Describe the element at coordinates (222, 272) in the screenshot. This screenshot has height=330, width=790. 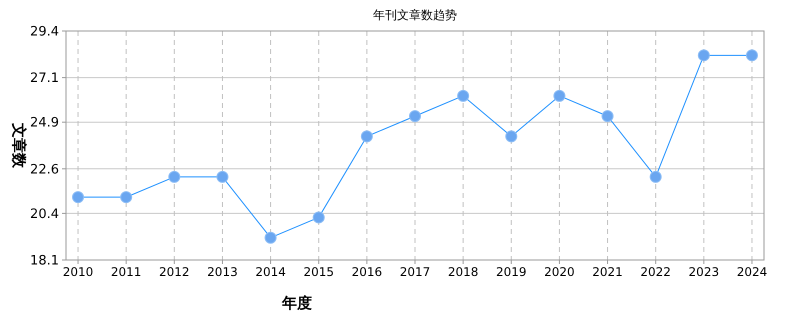
I see `x-tick-label: 2013` at that location.